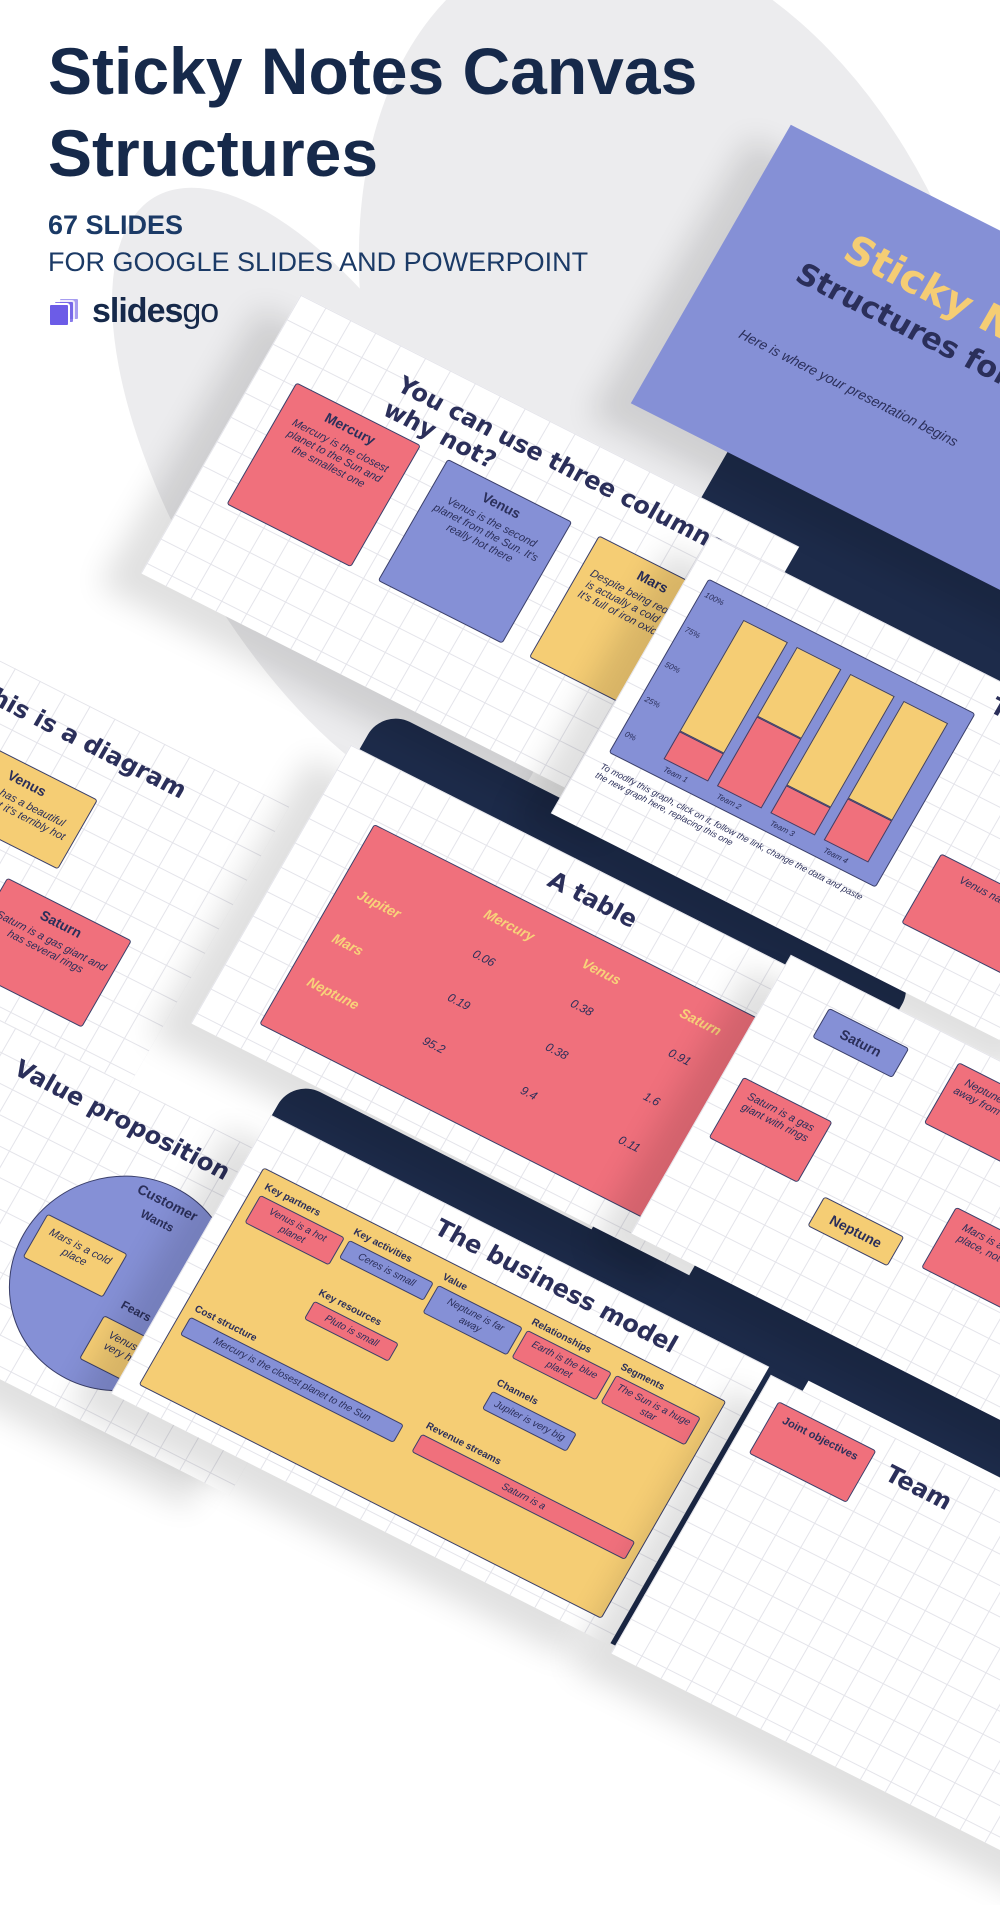  Describe the element at coordinates (137, 311) in the screenshot. I see `brand-name: slides` at that location.